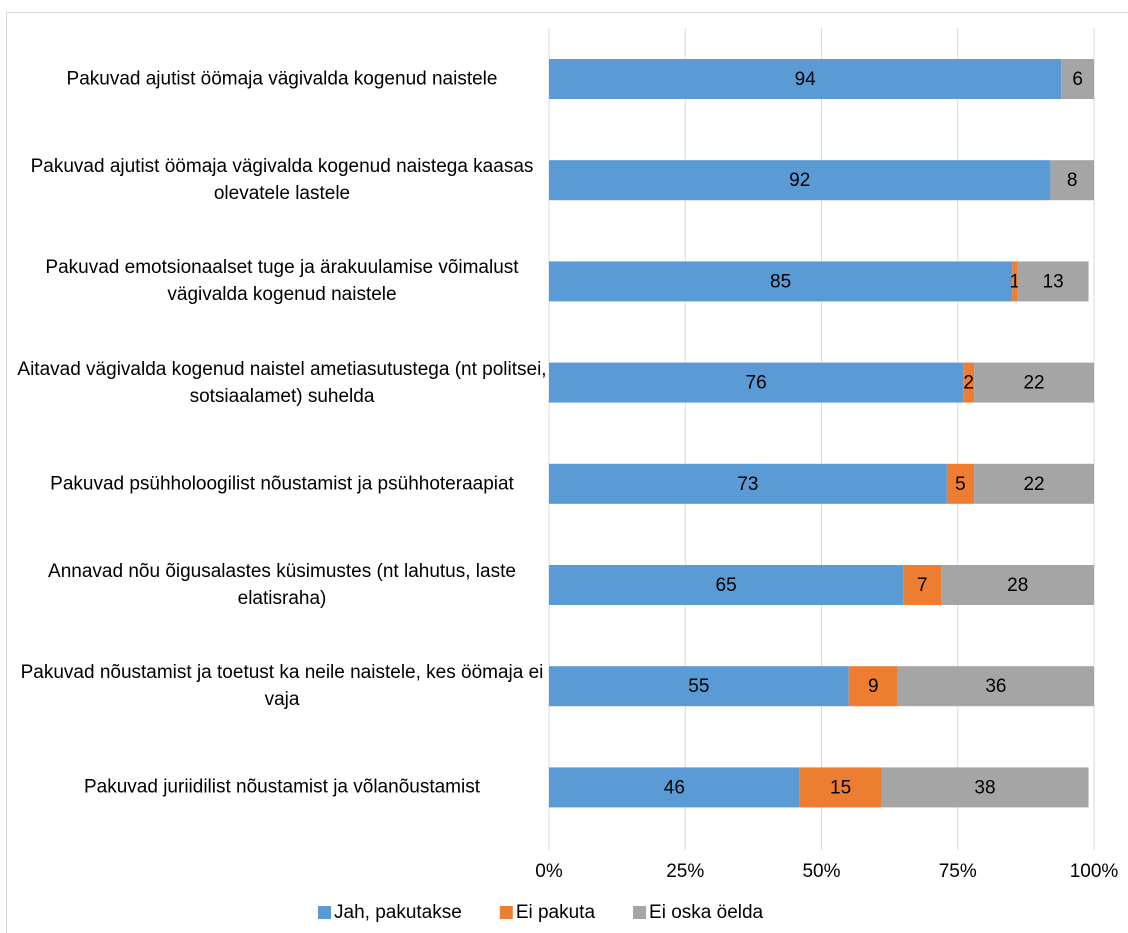  I want to click on data-label: 36, so click(995, 686).